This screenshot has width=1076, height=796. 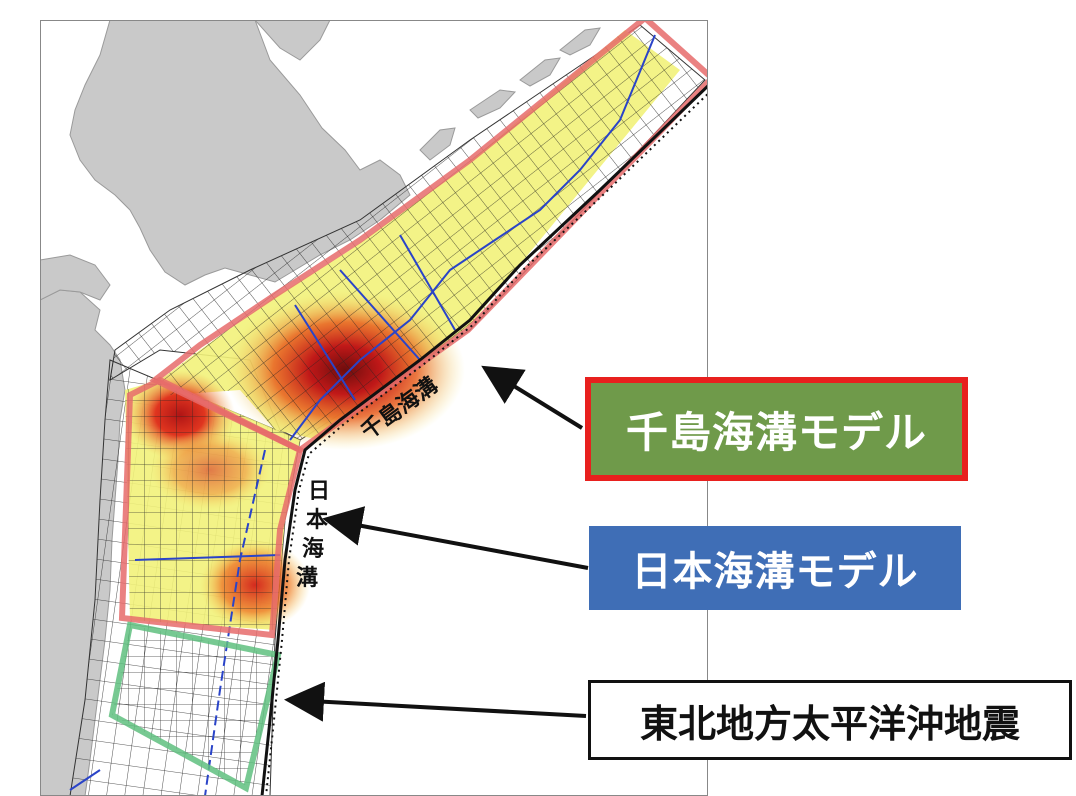 I want to click on tohoku-grid, so click(x=193, y=705).